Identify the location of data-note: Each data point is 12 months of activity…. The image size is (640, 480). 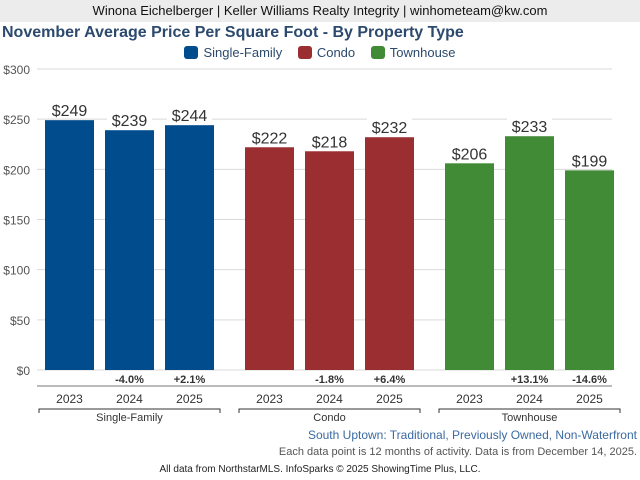
(457, 452).